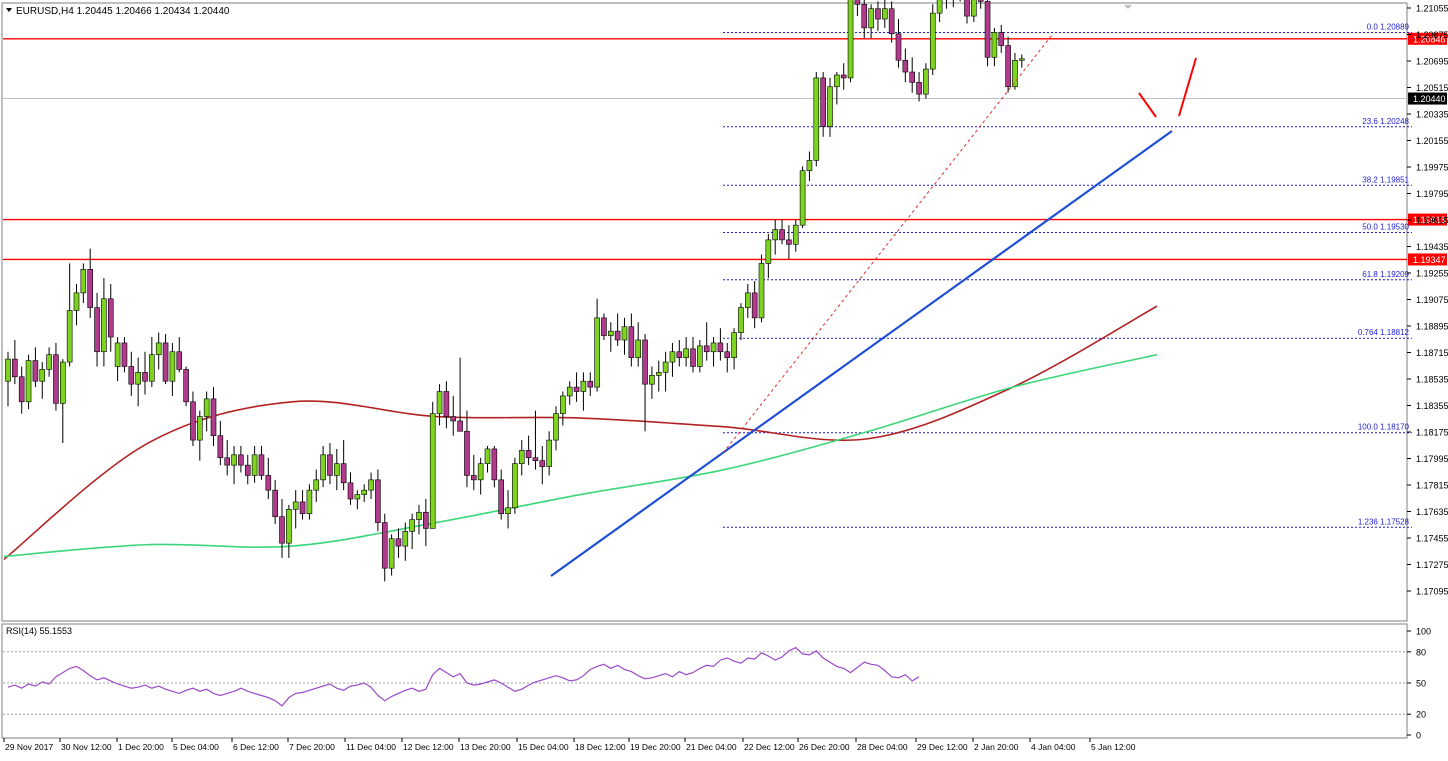 This screenshot has width=1448, height=761. Describe the element at coordinates (1385, 274) in the screenshot. I see `fib-level-label: 61.8 1.19209` at that location.